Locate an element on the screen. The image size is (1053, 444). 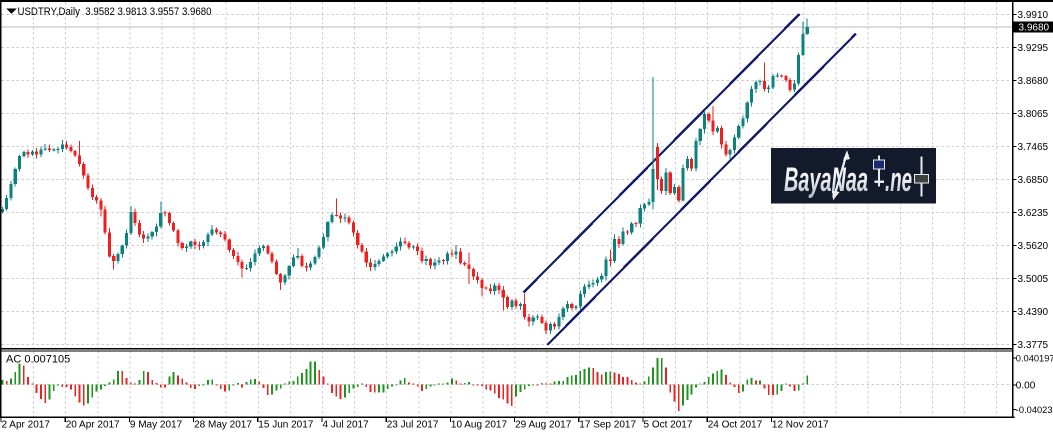
svg-text: AC 0.007105 is located at coordinates (38, 360).